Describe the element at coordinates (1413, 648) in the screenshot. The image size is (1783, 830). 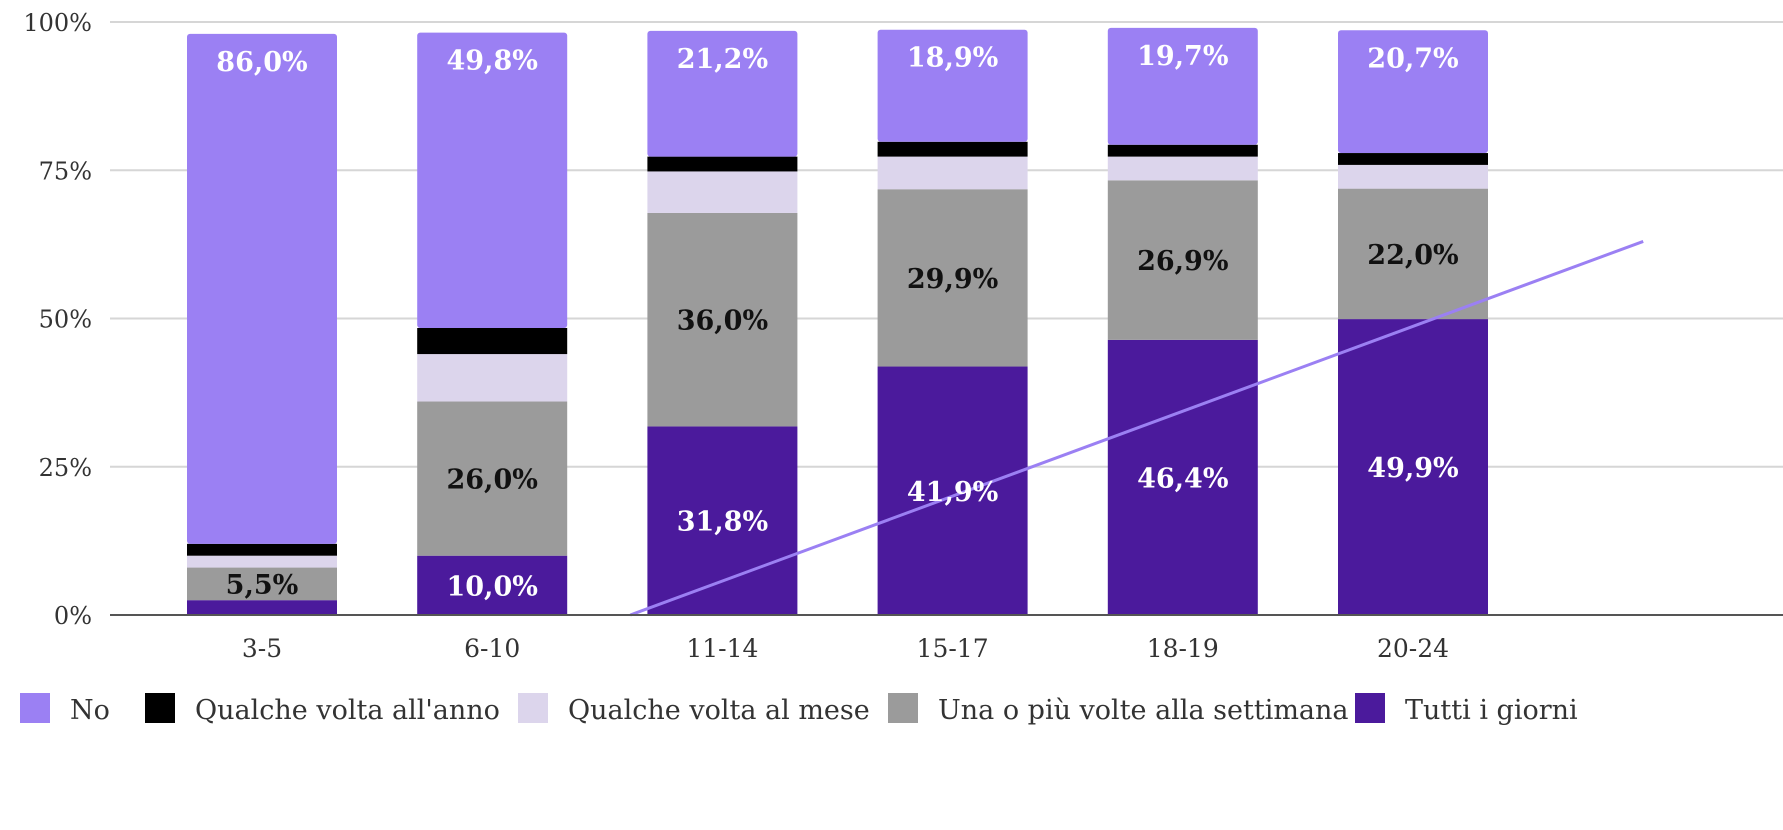
I see `x-category-label: 20-24` at that location.